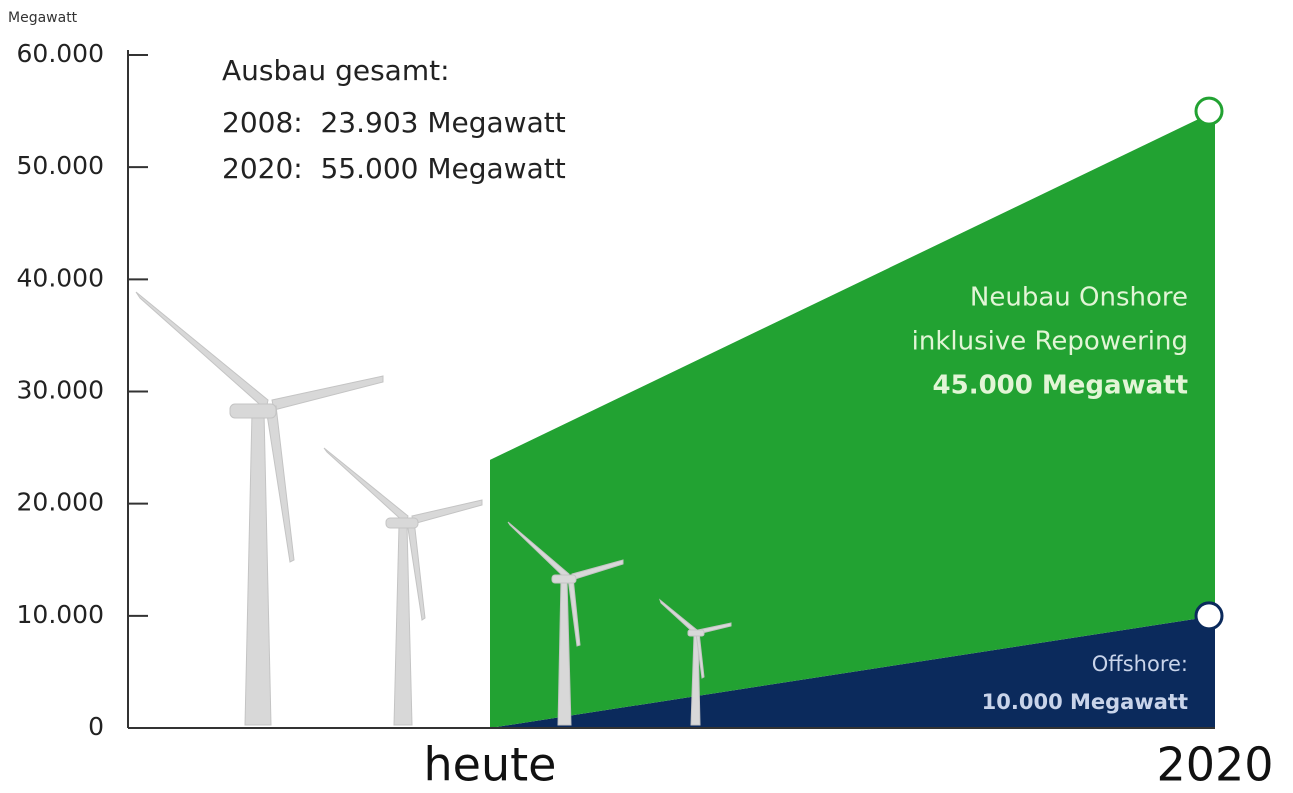 The image size is (1293, 793). What do you see at coordinates (490, 764) in the screenshot?
I see `x-tick-label: heute` at bounding box center [490, 764].